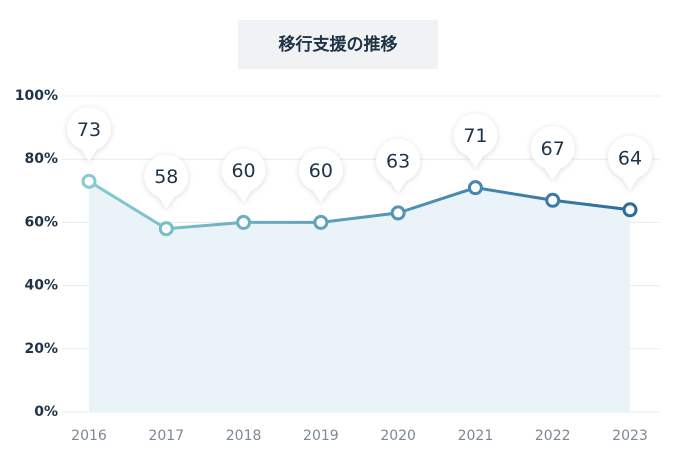 Image resolution: width=680 pixels, height=460 pixels. Describe the element at coordinates (166, 436) in the screenshot. I see `x-tick-label: 2017` at that location.